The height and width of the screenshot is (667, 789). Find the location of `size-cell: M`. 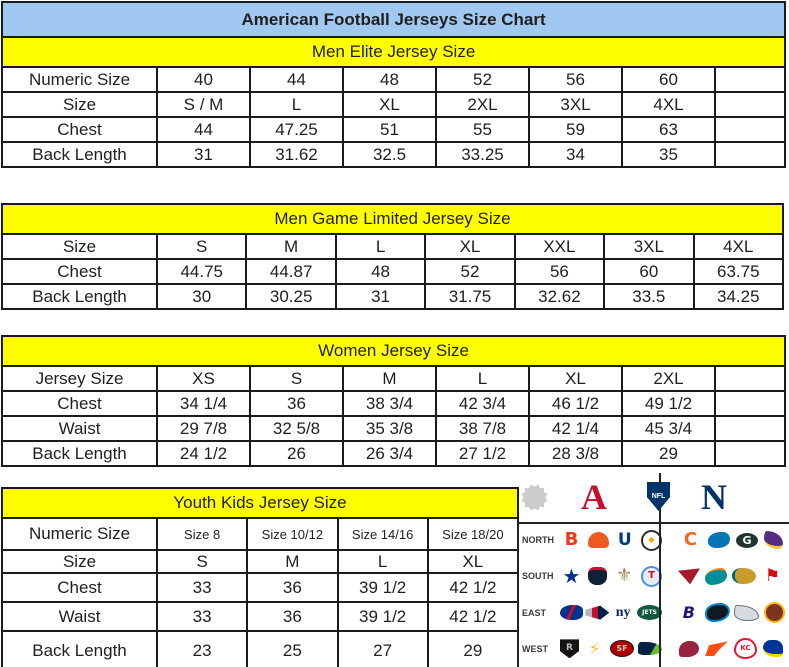

size-cell: M is located at coordinates (292, 561).